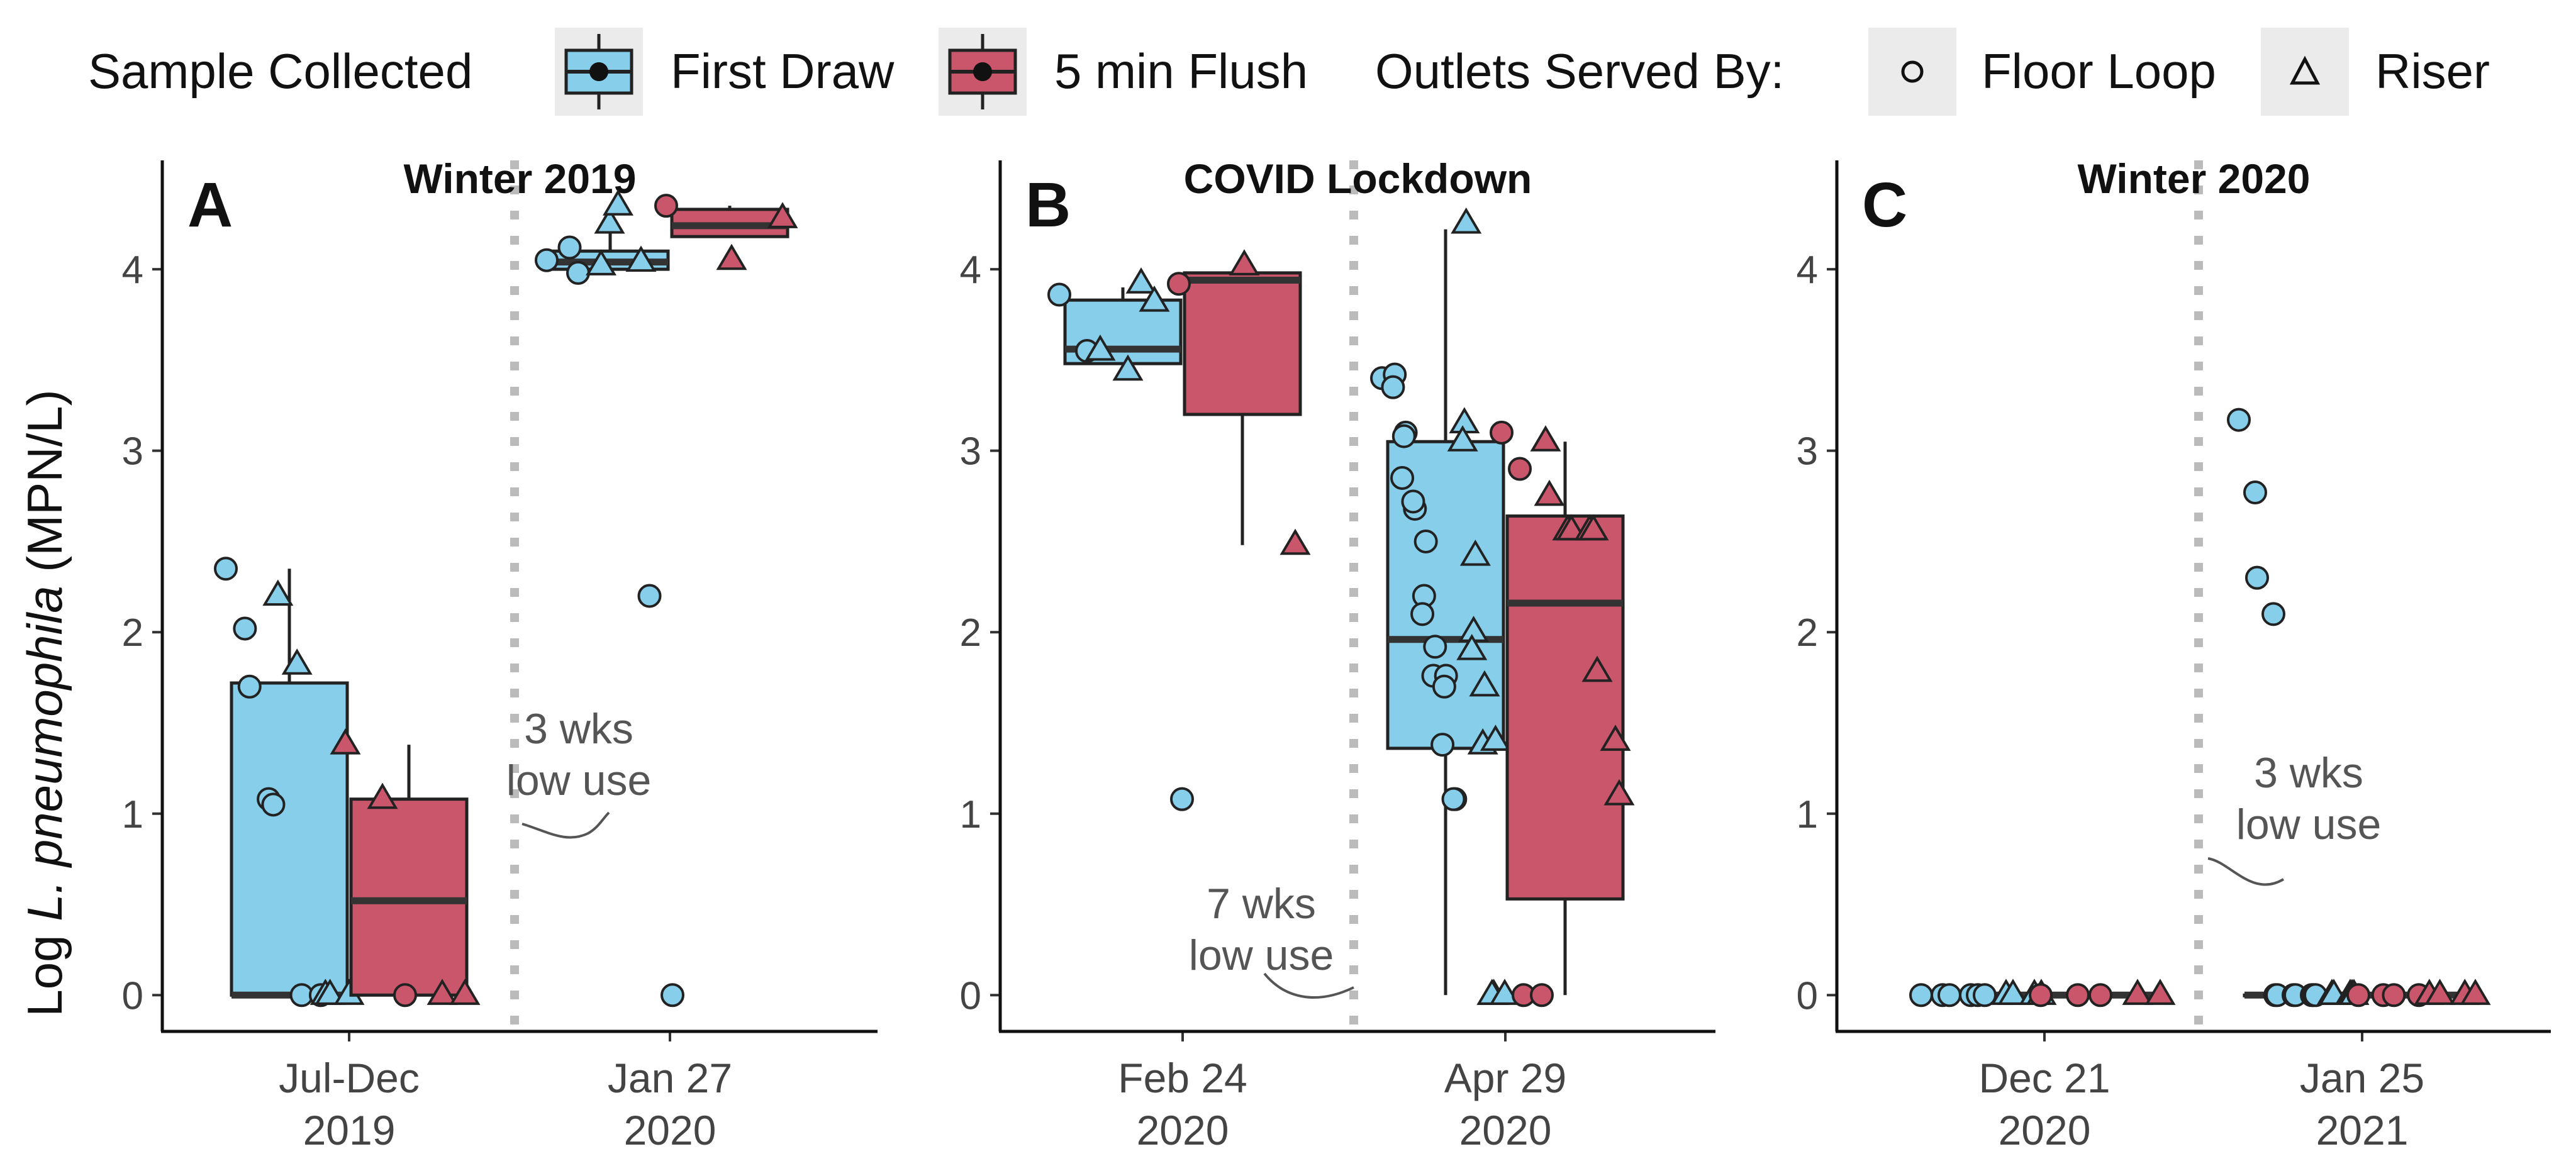  I want to click on box-first-draw, so click(609, 598).